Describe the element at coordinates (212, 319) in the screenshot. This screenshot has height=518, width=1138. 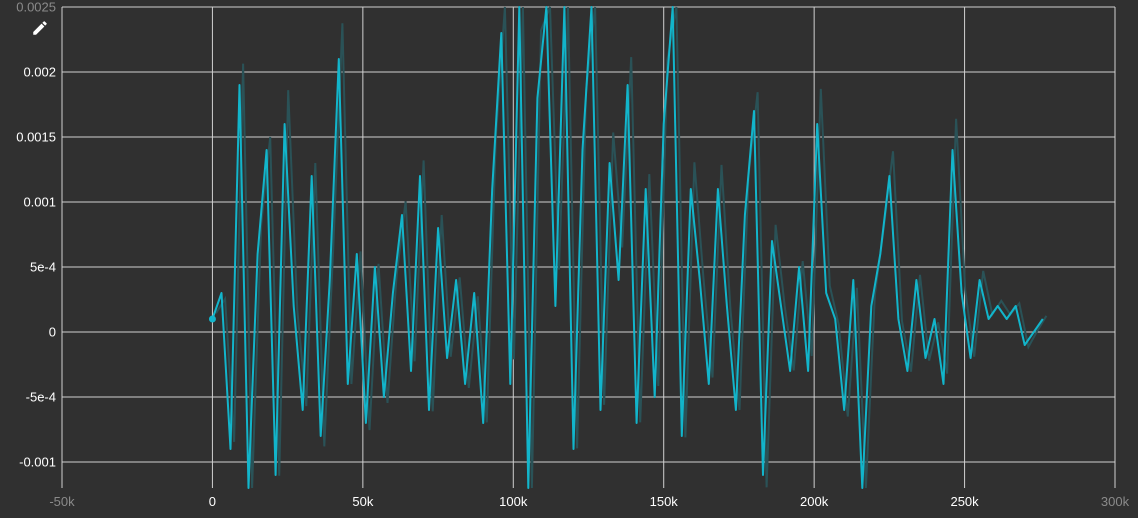
I see `series-start-point` at that location.